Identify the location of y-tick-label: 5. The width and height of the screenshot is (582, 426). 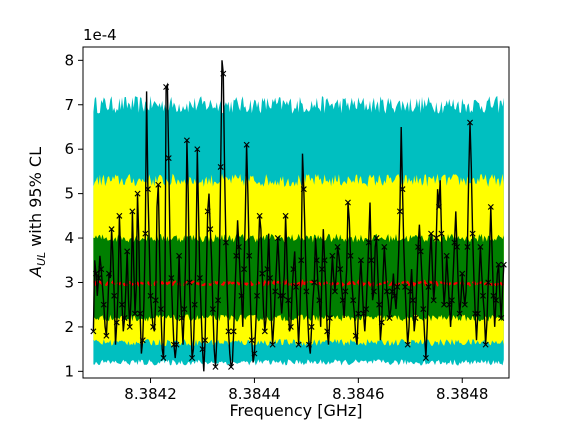
(69, 194).